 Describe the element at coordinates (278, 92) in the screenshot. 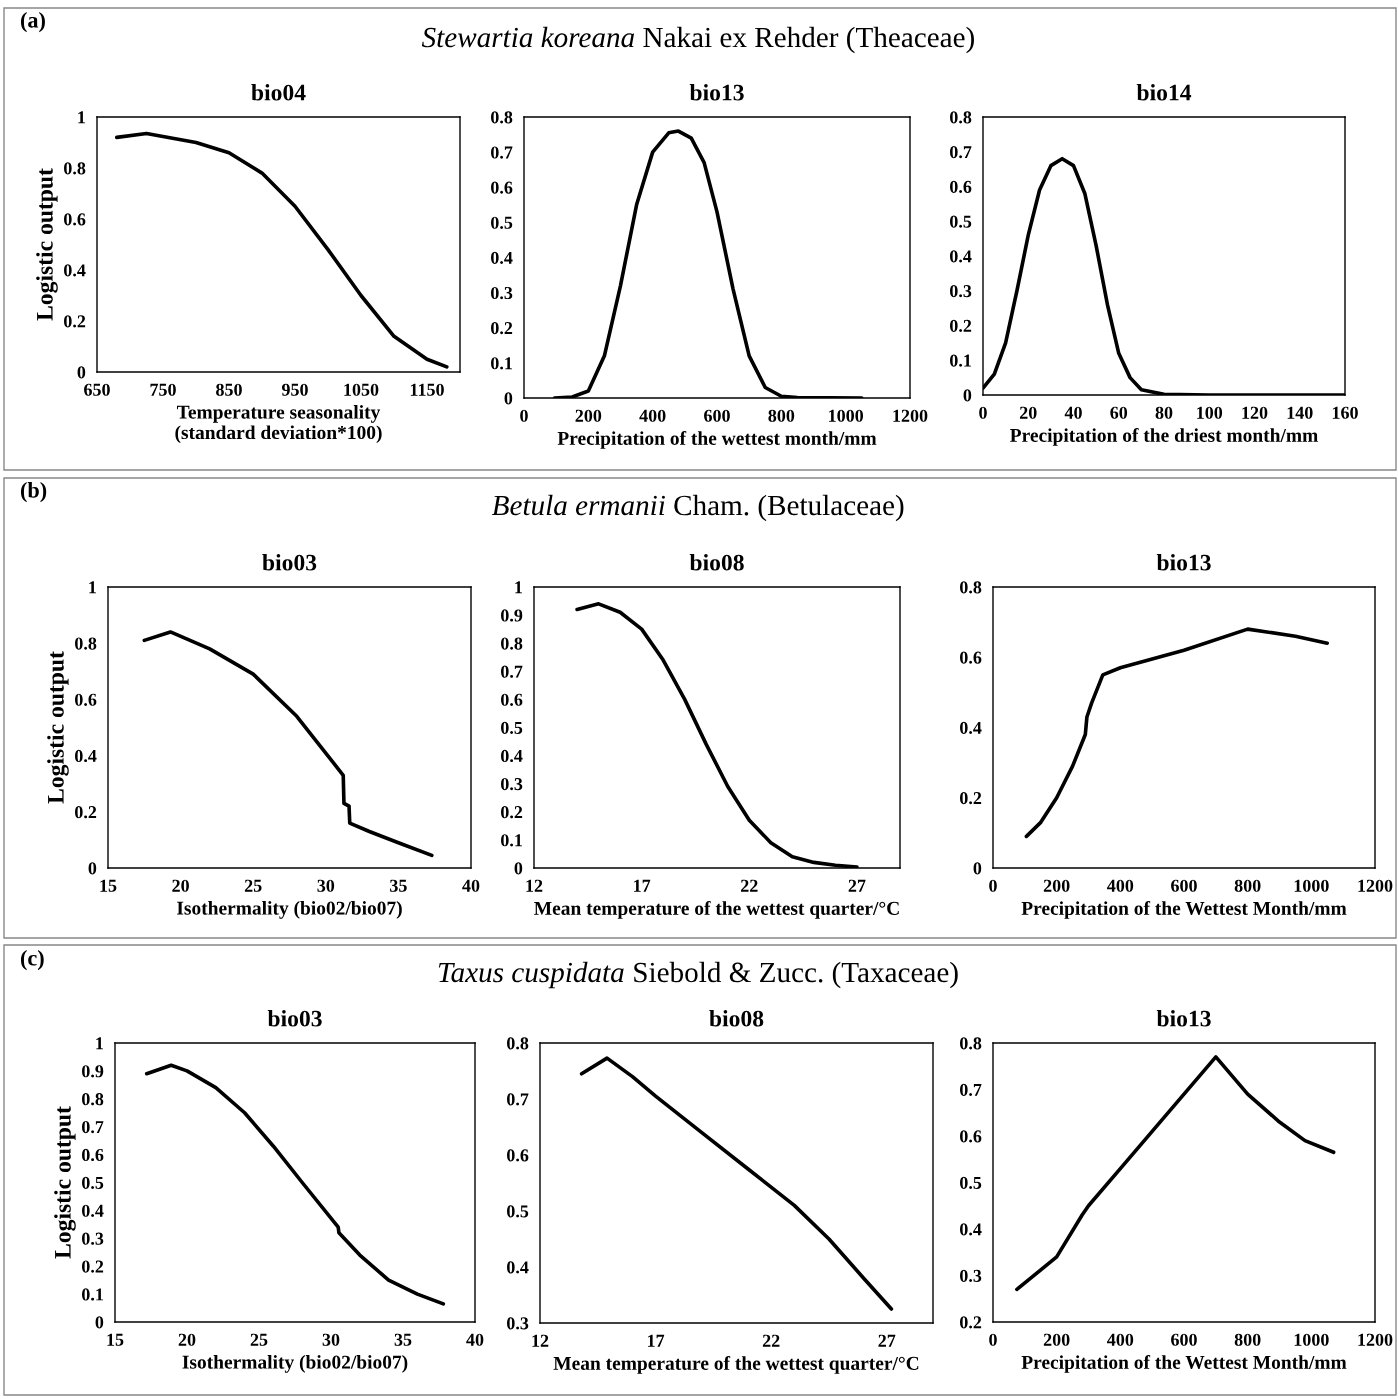

I see `chart-title: bio04` at that location.